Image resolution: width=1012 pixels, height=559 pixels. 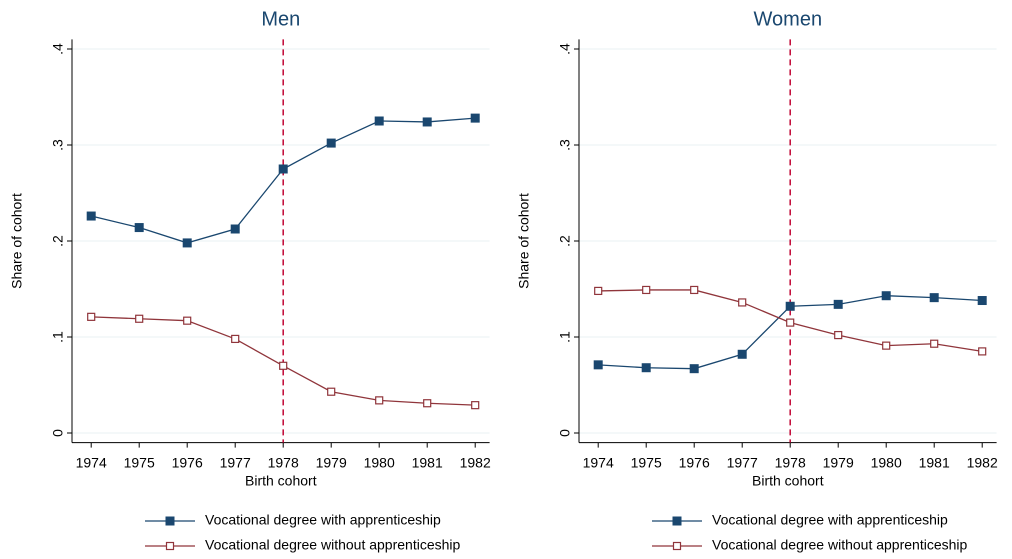 What do you see at coordinates (788, 19) in the screenshot?
I see `chart-title: Women` at bounding box center [788, 19].